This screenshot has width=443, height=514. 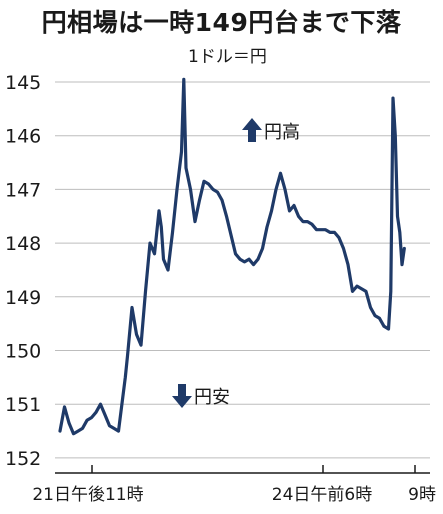 I want to click on x-tick-label: 21日午後11時, so click(x=87, y=495).